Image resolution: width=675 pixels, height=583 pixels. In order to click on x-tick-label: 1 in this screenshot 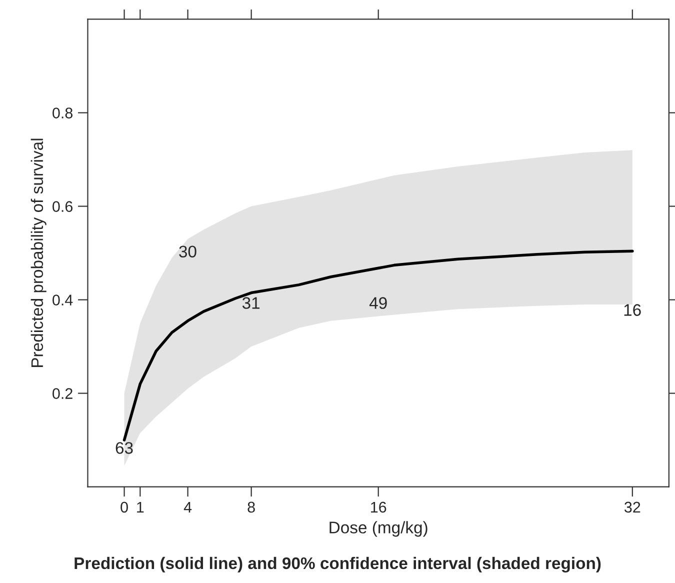, I will do `click(140, 507)`.